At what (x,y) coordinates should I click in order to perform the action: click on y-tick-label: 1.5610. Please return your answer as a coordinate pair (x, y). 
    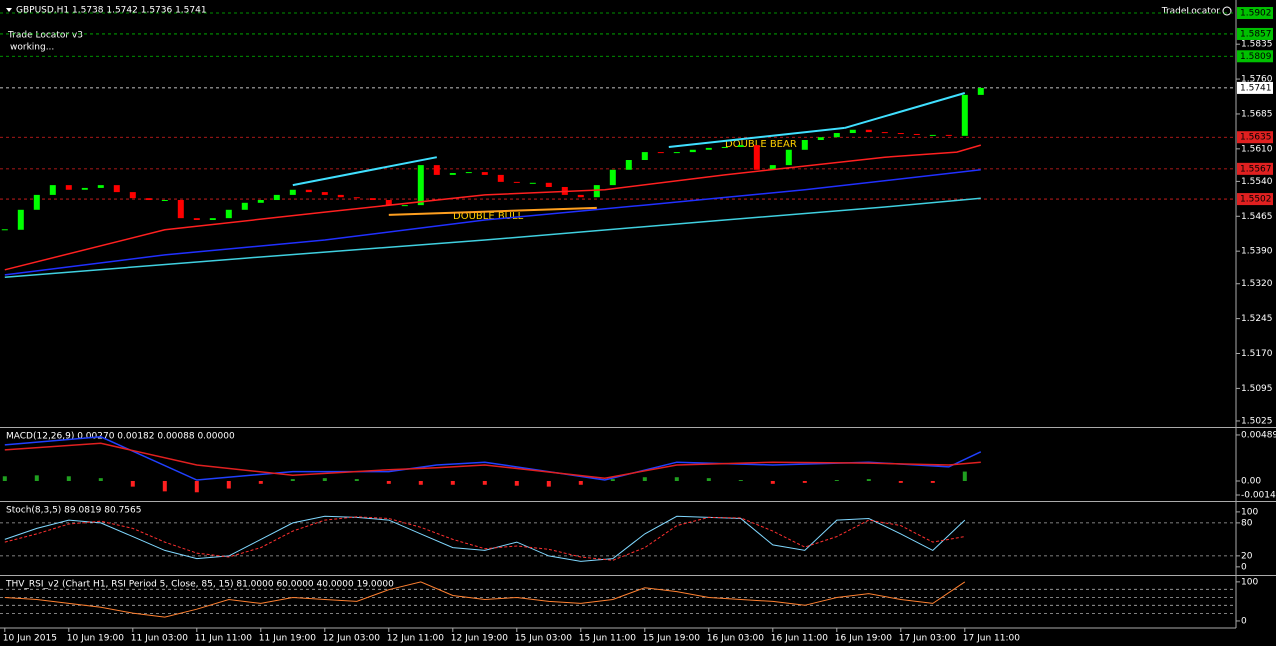
    Looking at the image, I should click on (1257, 149).